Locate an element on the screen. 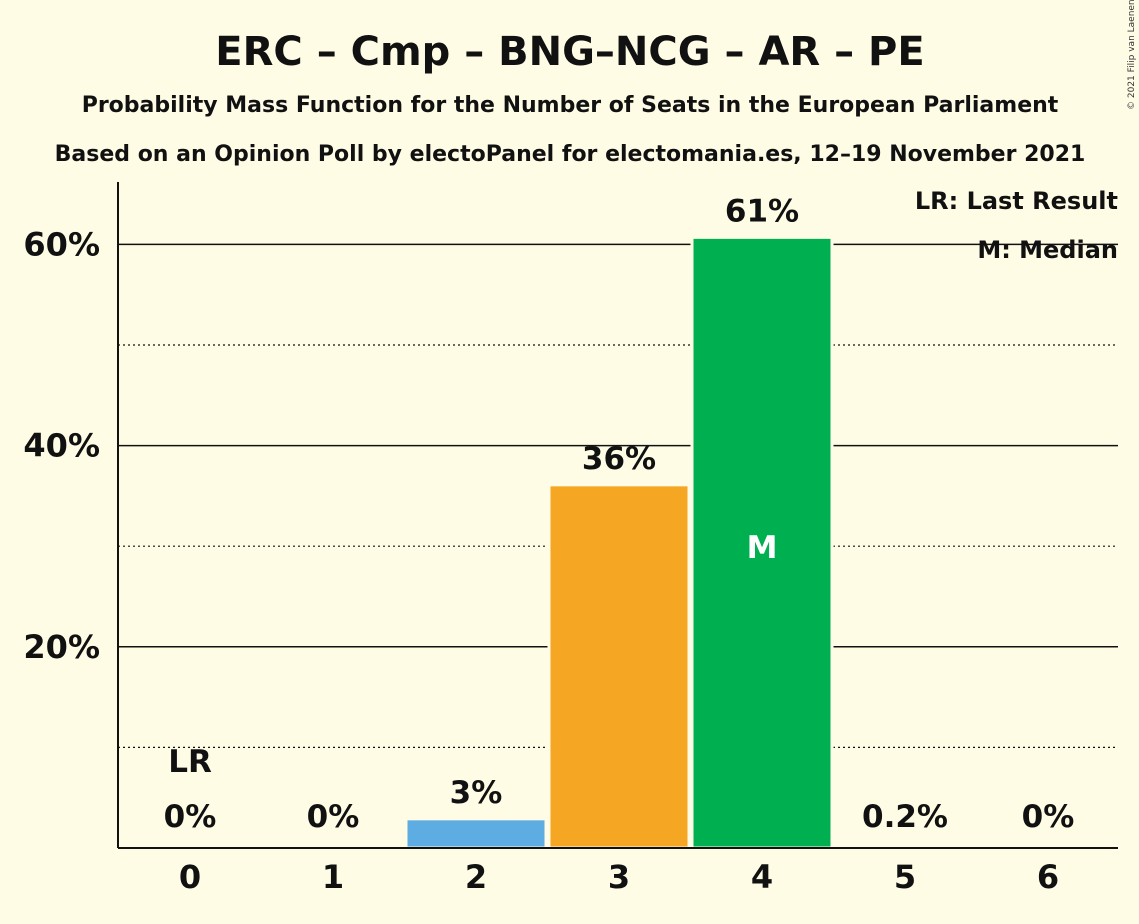  x-tick-label-1: 1 is located at coordinates (333, 877).